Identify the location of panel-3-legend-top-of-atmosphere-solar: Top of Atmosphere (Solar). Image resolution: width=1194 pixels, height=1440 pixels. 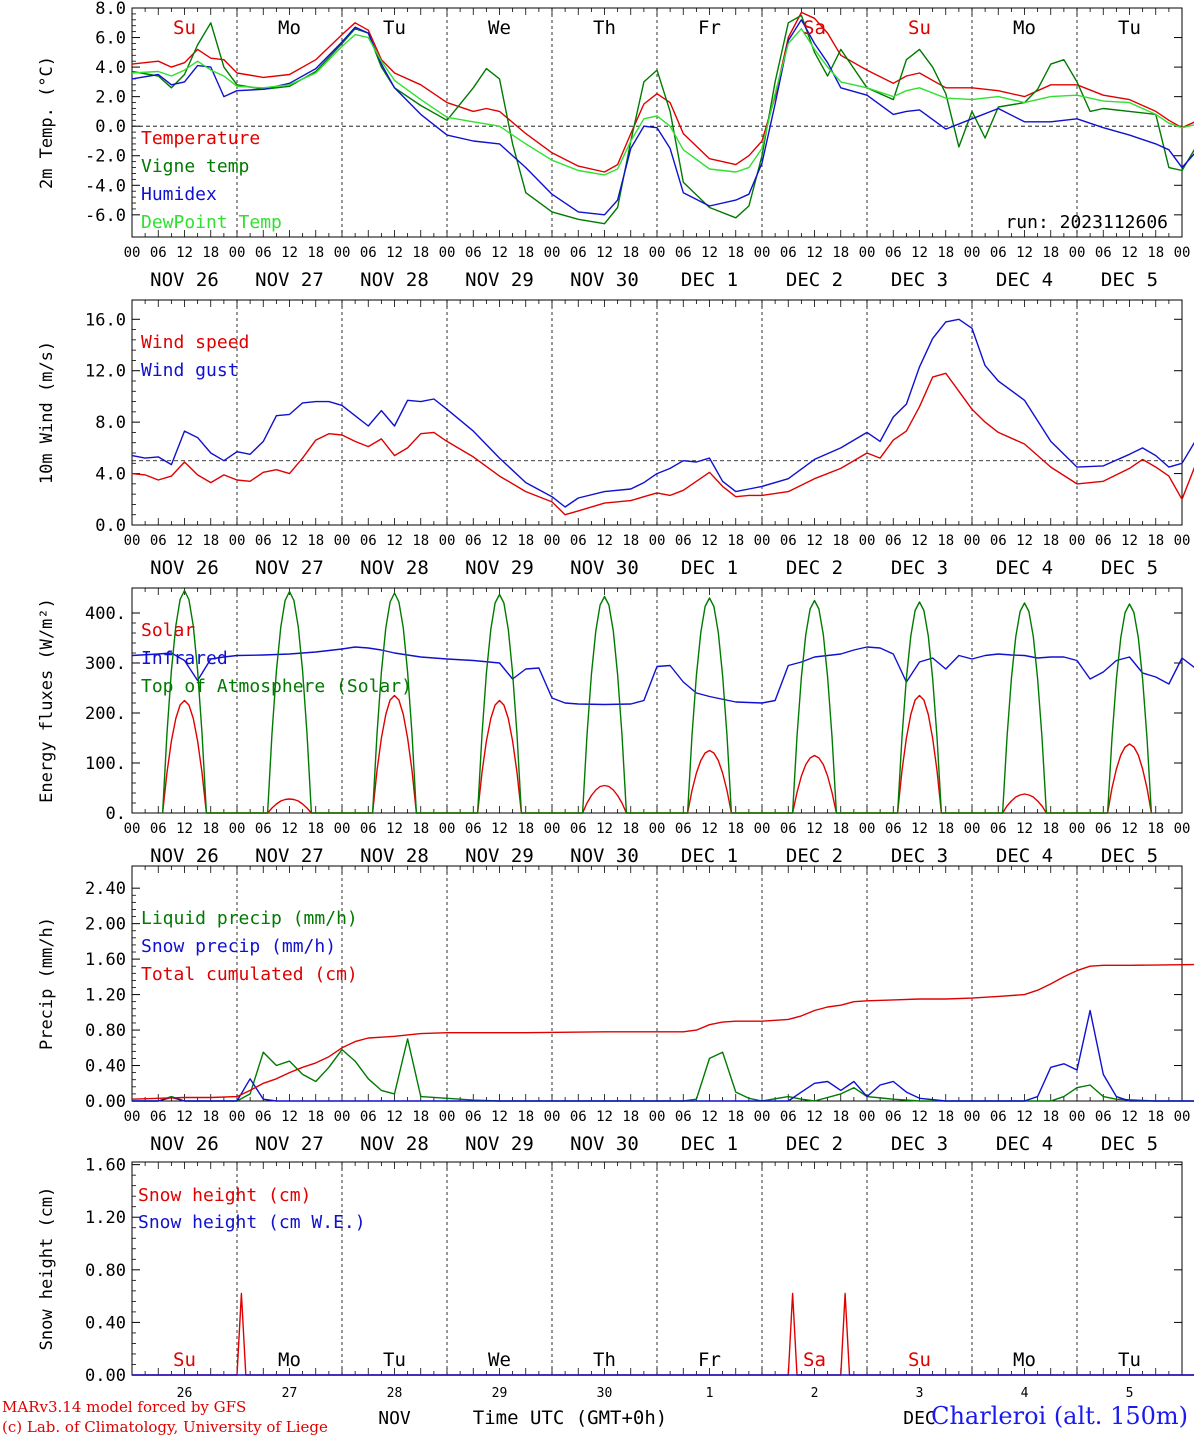
(276, 686).